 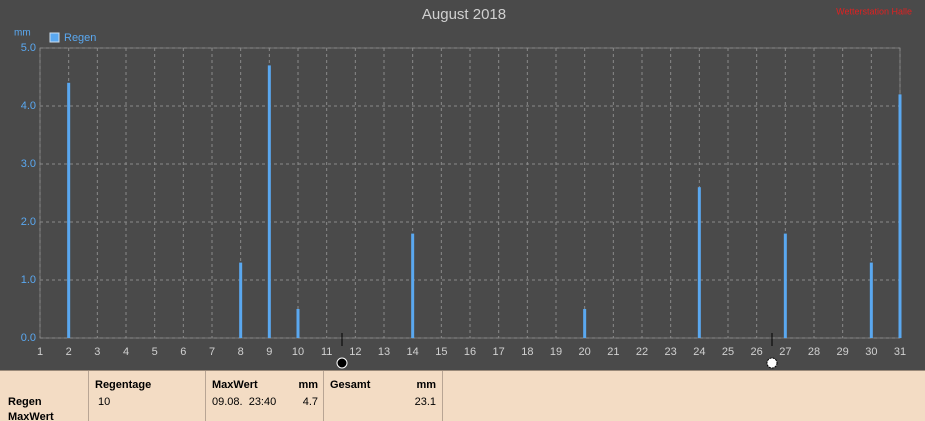 I want to click on x-tick-label: 23, so click(x=671, y=352).